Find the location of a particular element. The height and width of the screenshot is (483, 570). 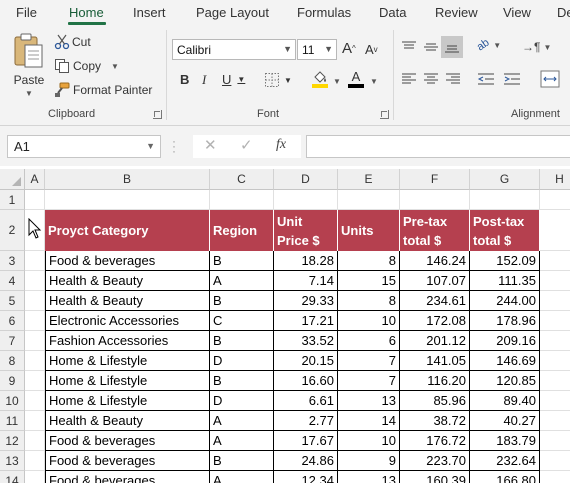

tab-file: File is located at coordinates (26, 12).